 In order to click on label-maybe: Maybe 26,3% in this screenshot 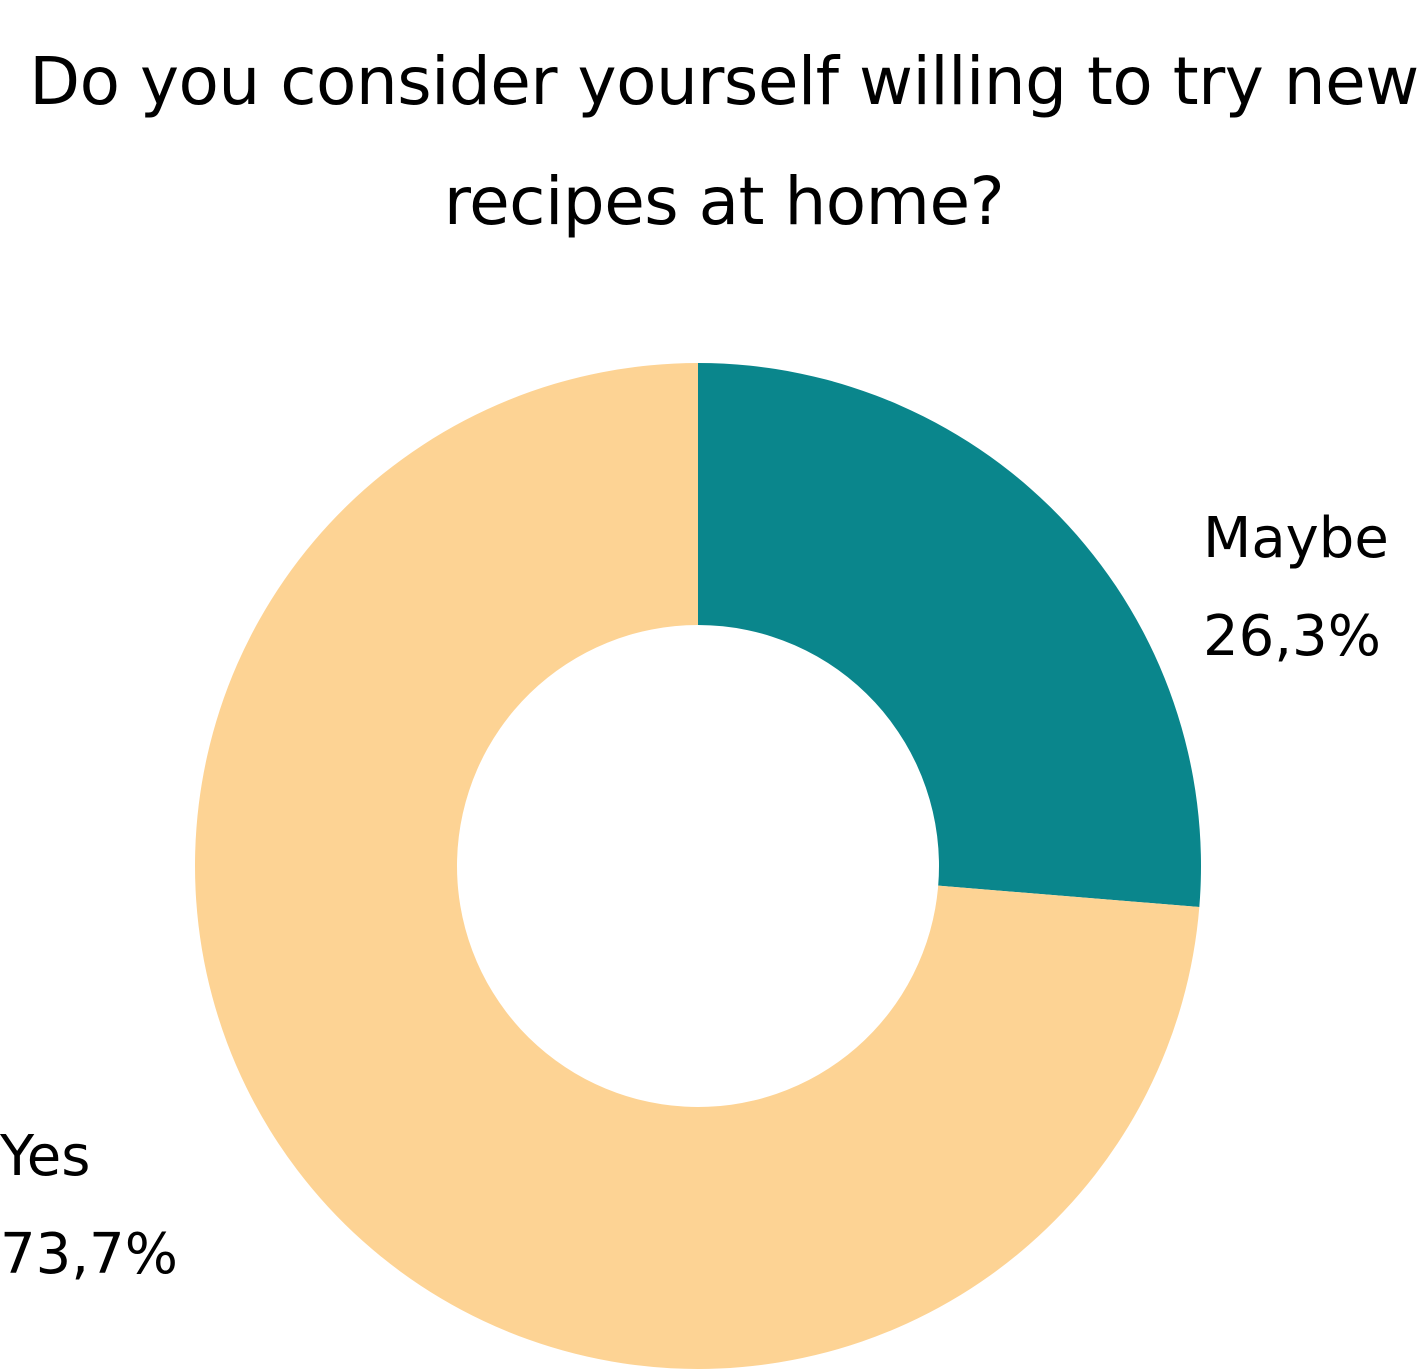, I will do `click(1296, 588)`.